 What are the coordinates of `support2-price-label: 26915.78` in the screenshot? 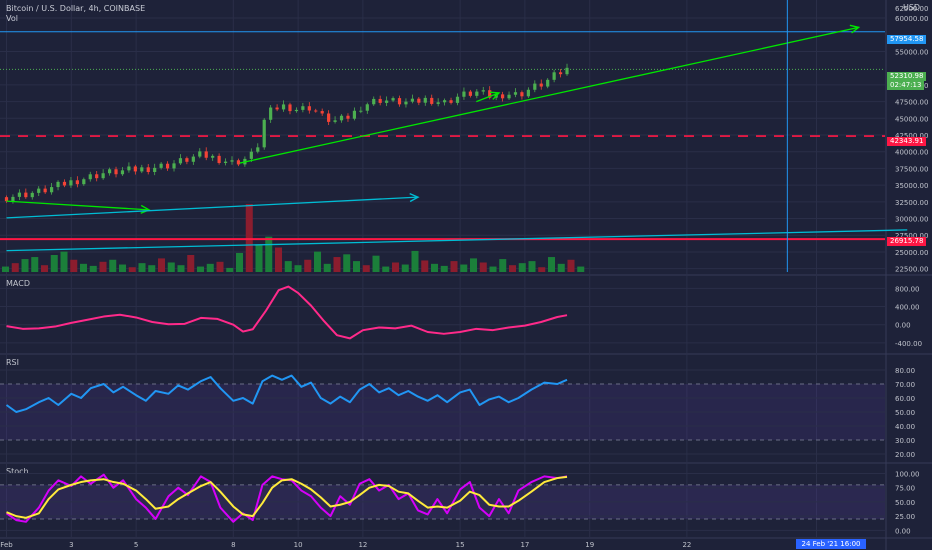 It's located at (907, 241).